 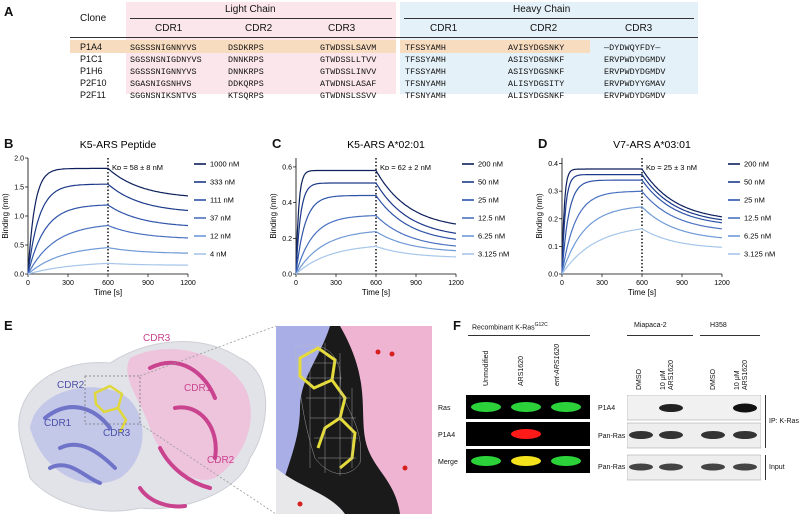 What do you see at coordinates (378, 352) in the screenshot?
I see `water-molecule` at bounding box center [378, 352].